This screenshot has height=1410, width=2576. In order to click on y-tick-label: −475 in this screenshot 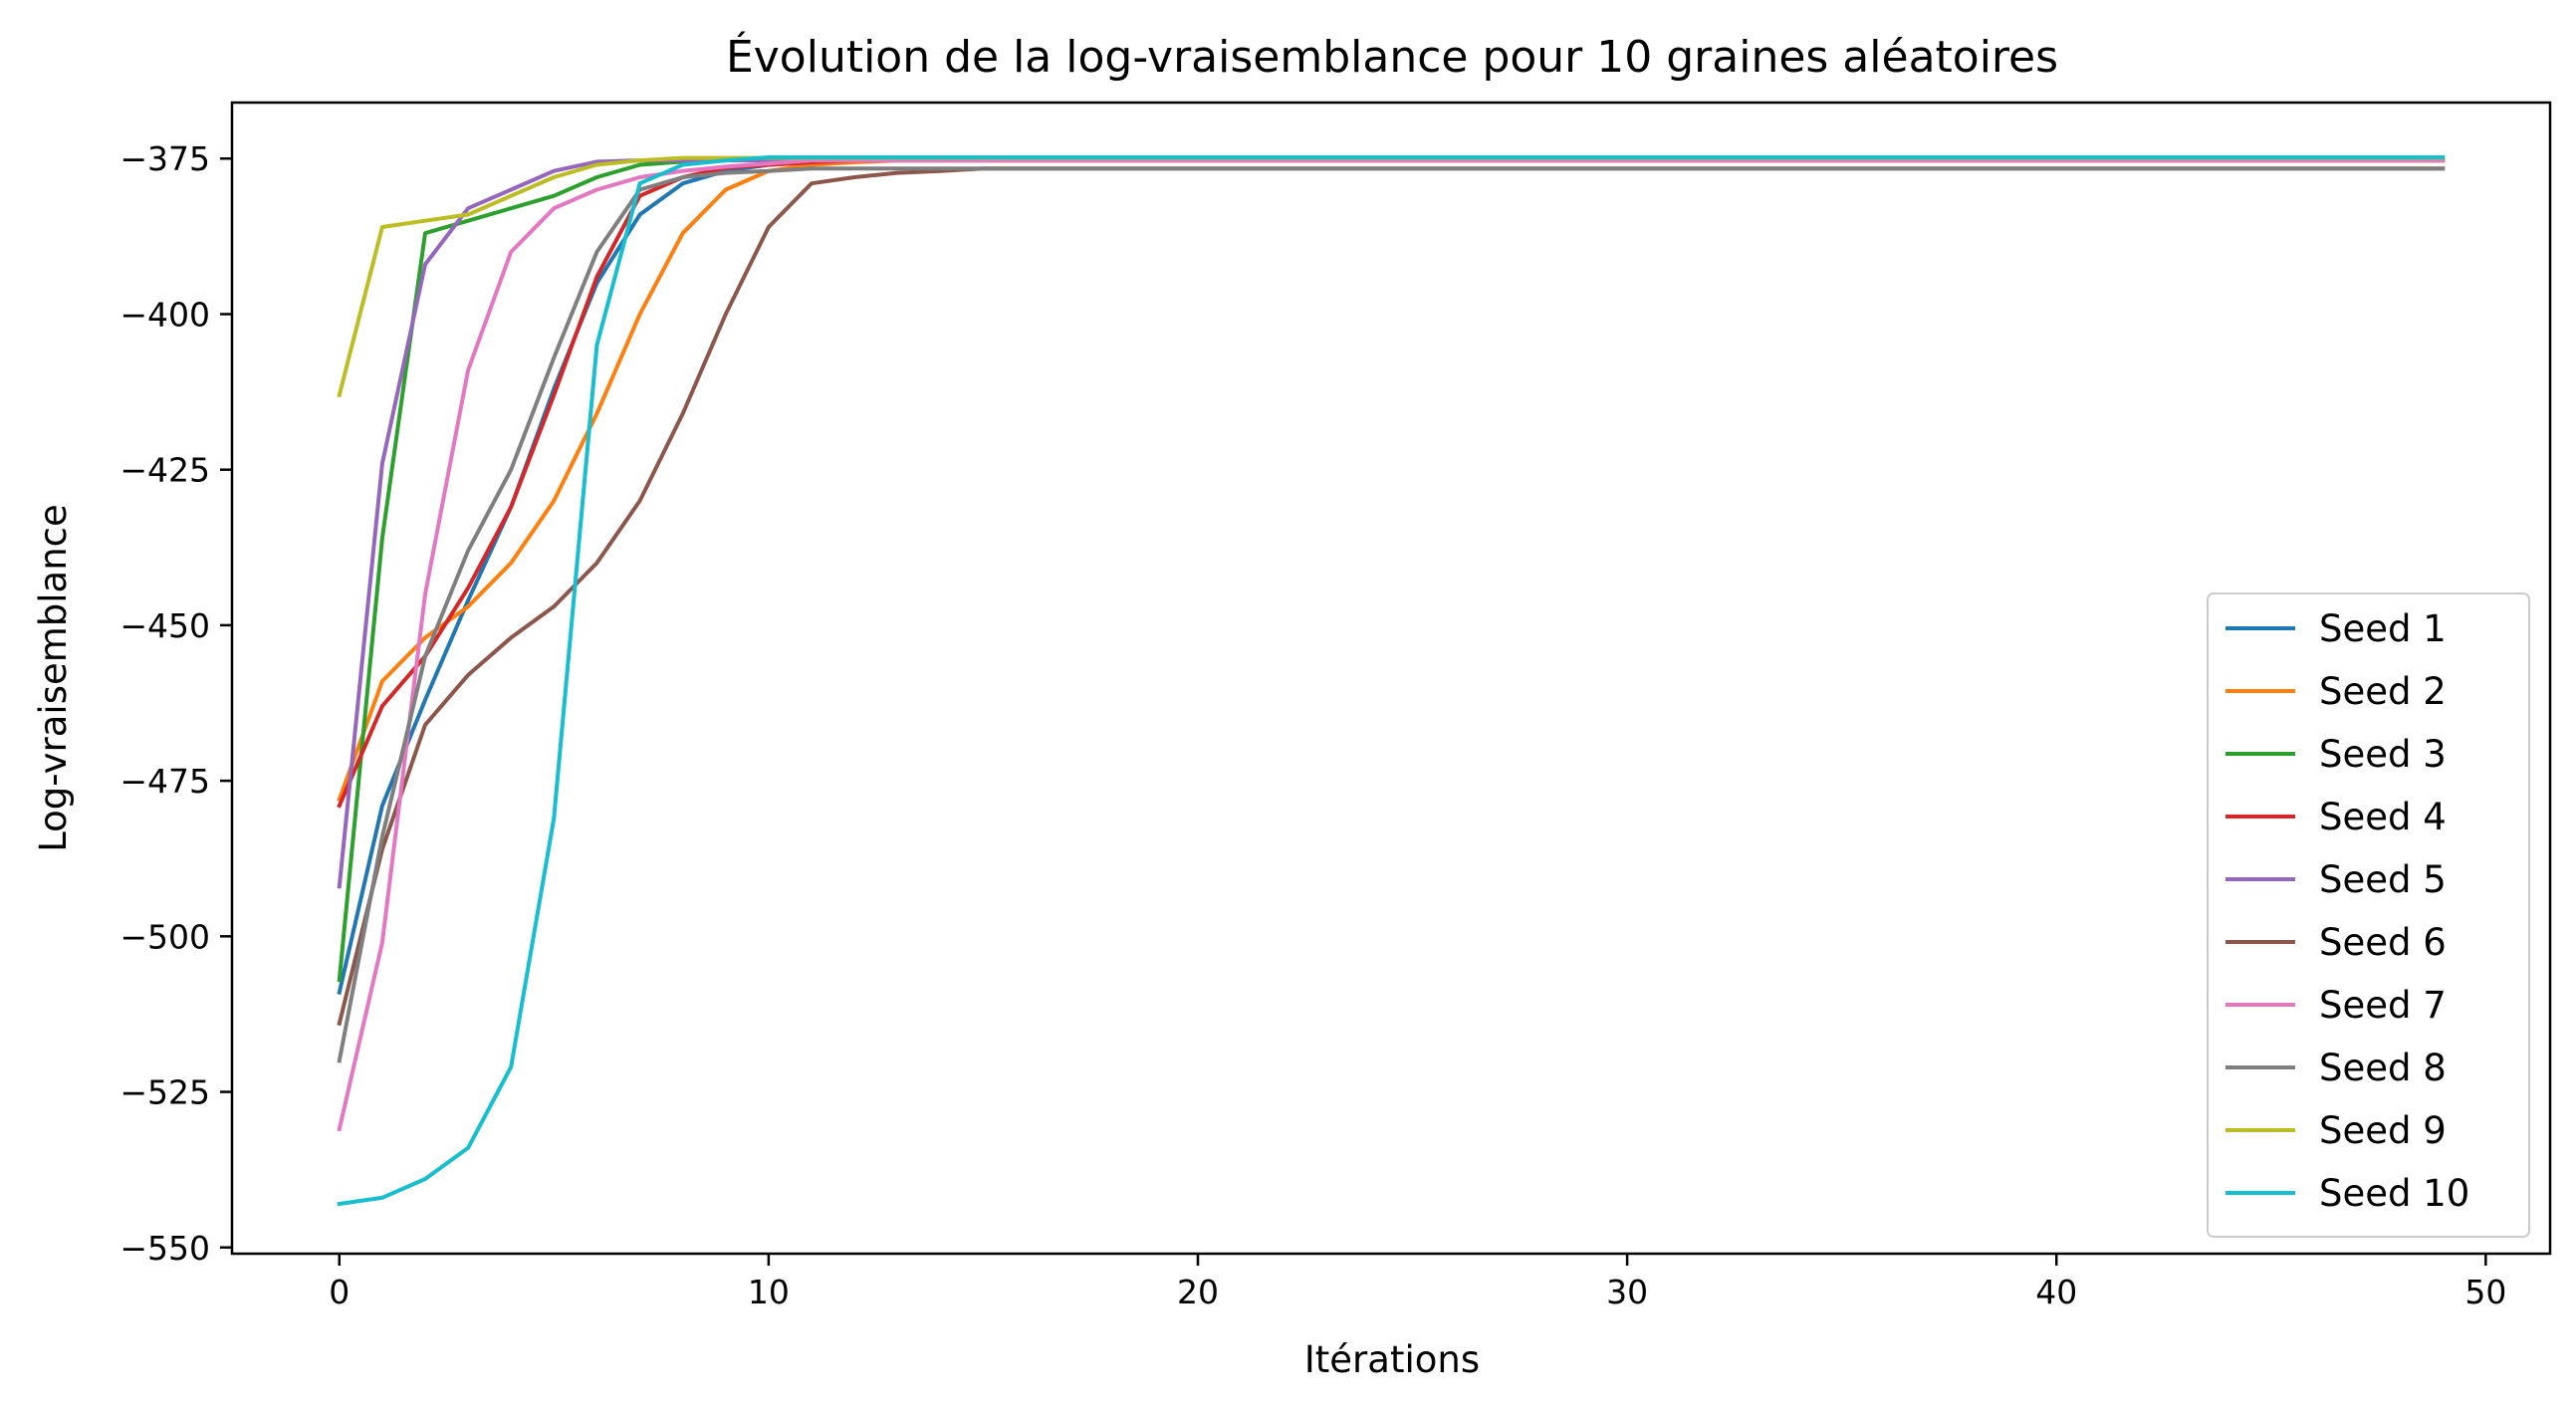, I will do `click(164, 781)`.